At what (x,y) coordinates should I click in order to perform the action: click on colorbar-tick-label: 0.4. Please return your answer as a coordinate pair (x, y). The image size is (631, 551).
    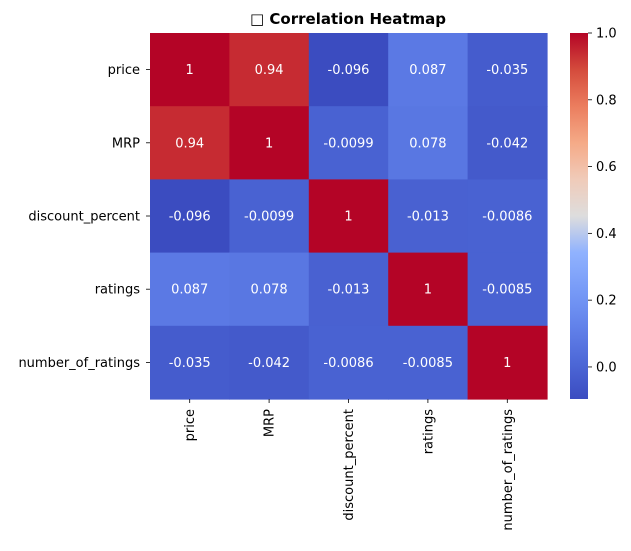
    Looking at the image, I should click on (606, 234).